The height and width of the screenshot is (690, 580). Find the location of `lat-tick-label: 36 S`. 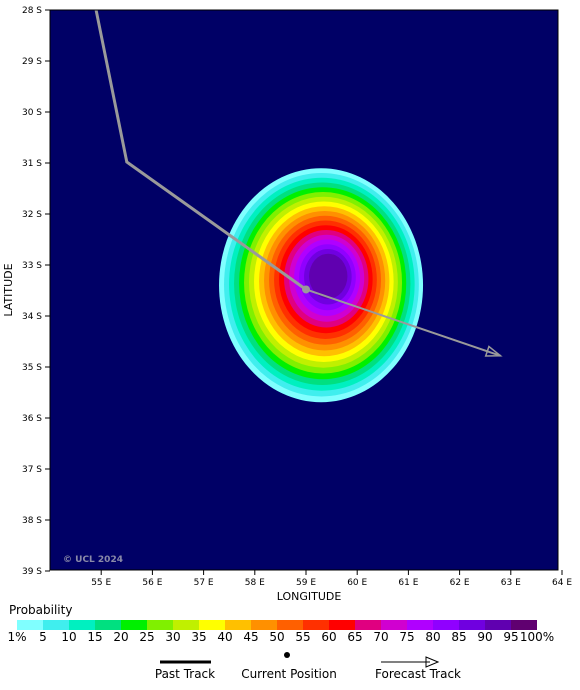

lat-tick-label: 36 S is located at coordinates (32, 419).